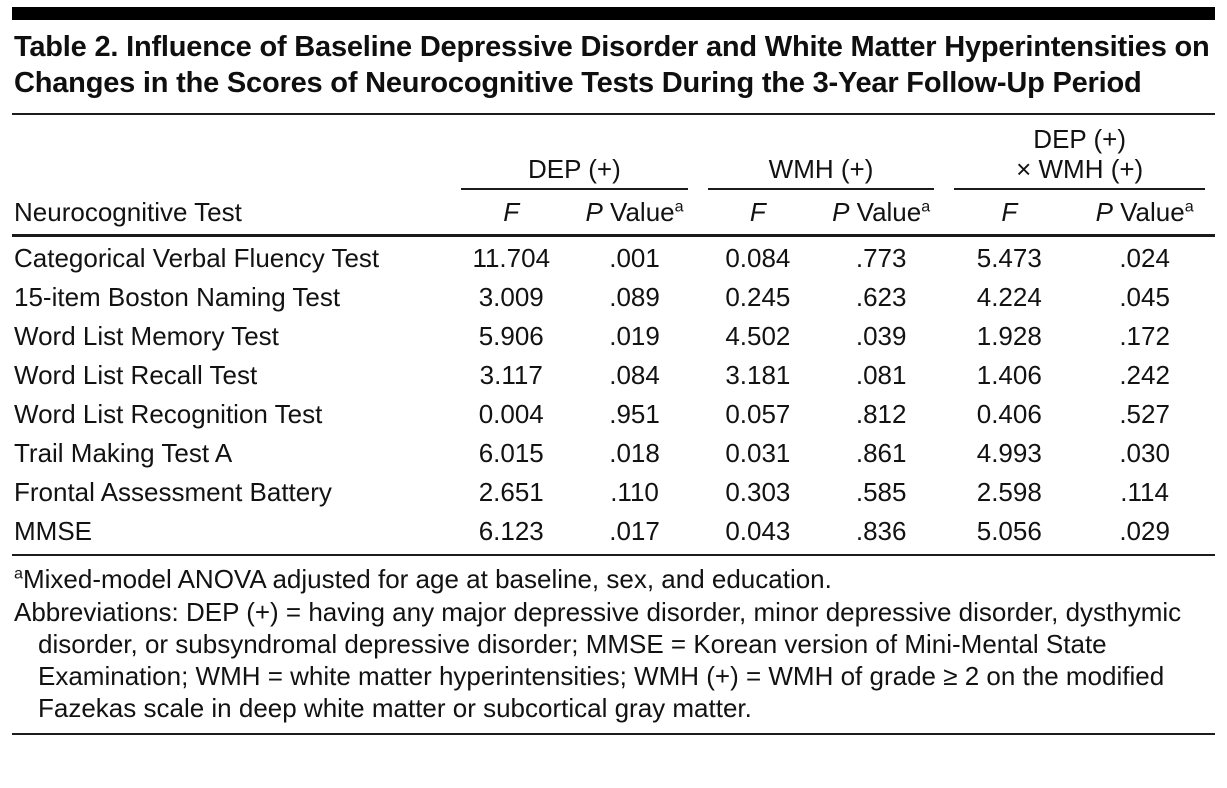  I want to click on dep-f-cell: 11.704, so click(511, 258).